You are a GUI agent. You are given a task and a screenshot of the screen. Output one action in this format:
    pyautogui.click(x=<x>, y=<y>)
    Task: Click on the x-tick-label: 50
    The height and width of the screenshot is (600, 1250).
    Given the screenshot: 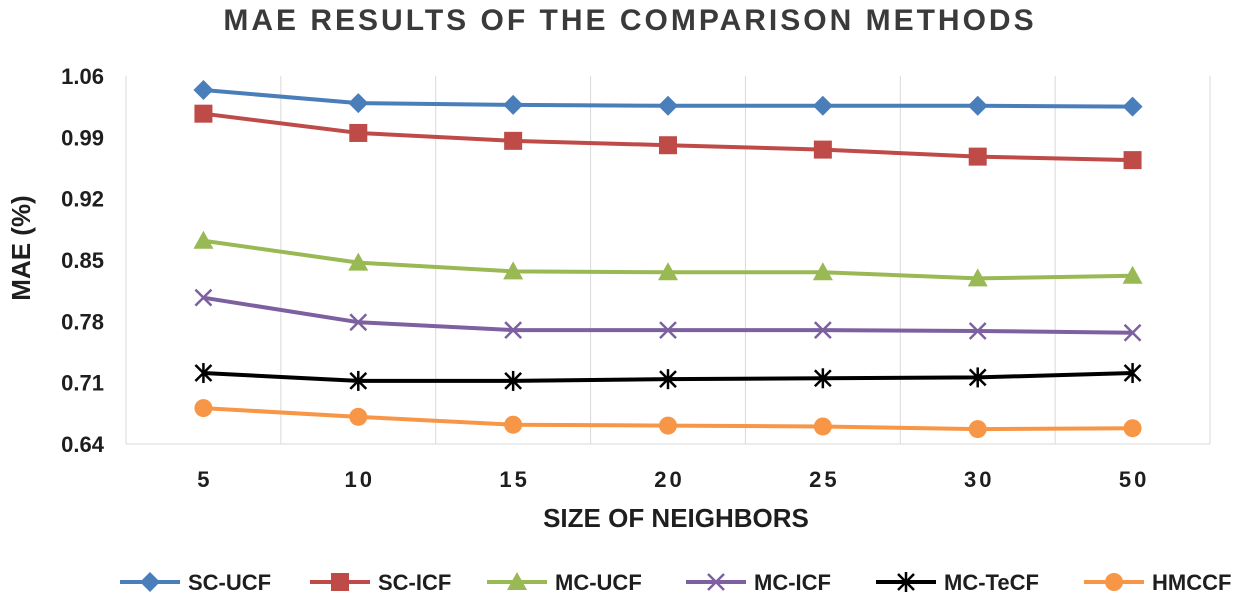 What is the action you would take?
    pyautogui.click(x=1134, y=479)
    